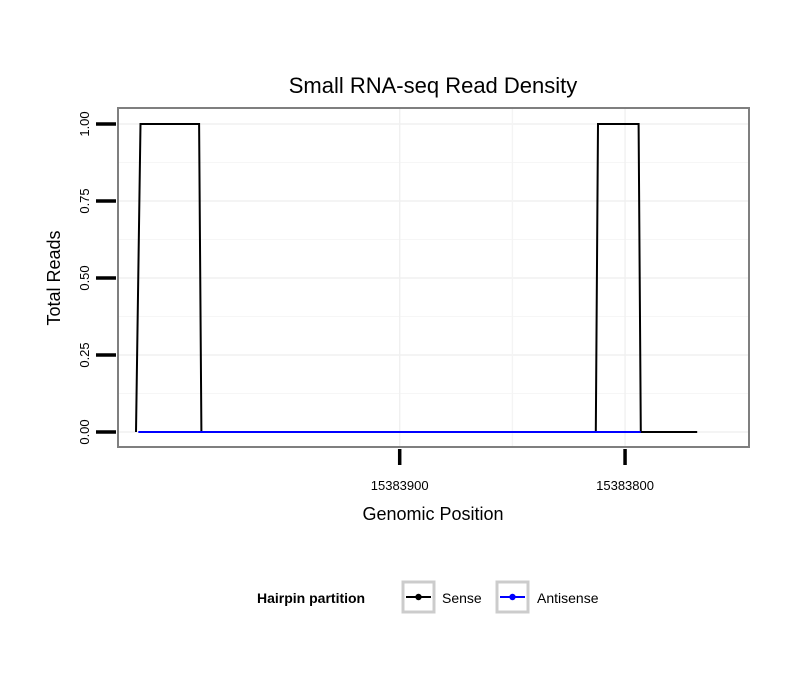 The image size is (810, 690). I want to click on y-axis-title: Total Reads, so click(54, 277).